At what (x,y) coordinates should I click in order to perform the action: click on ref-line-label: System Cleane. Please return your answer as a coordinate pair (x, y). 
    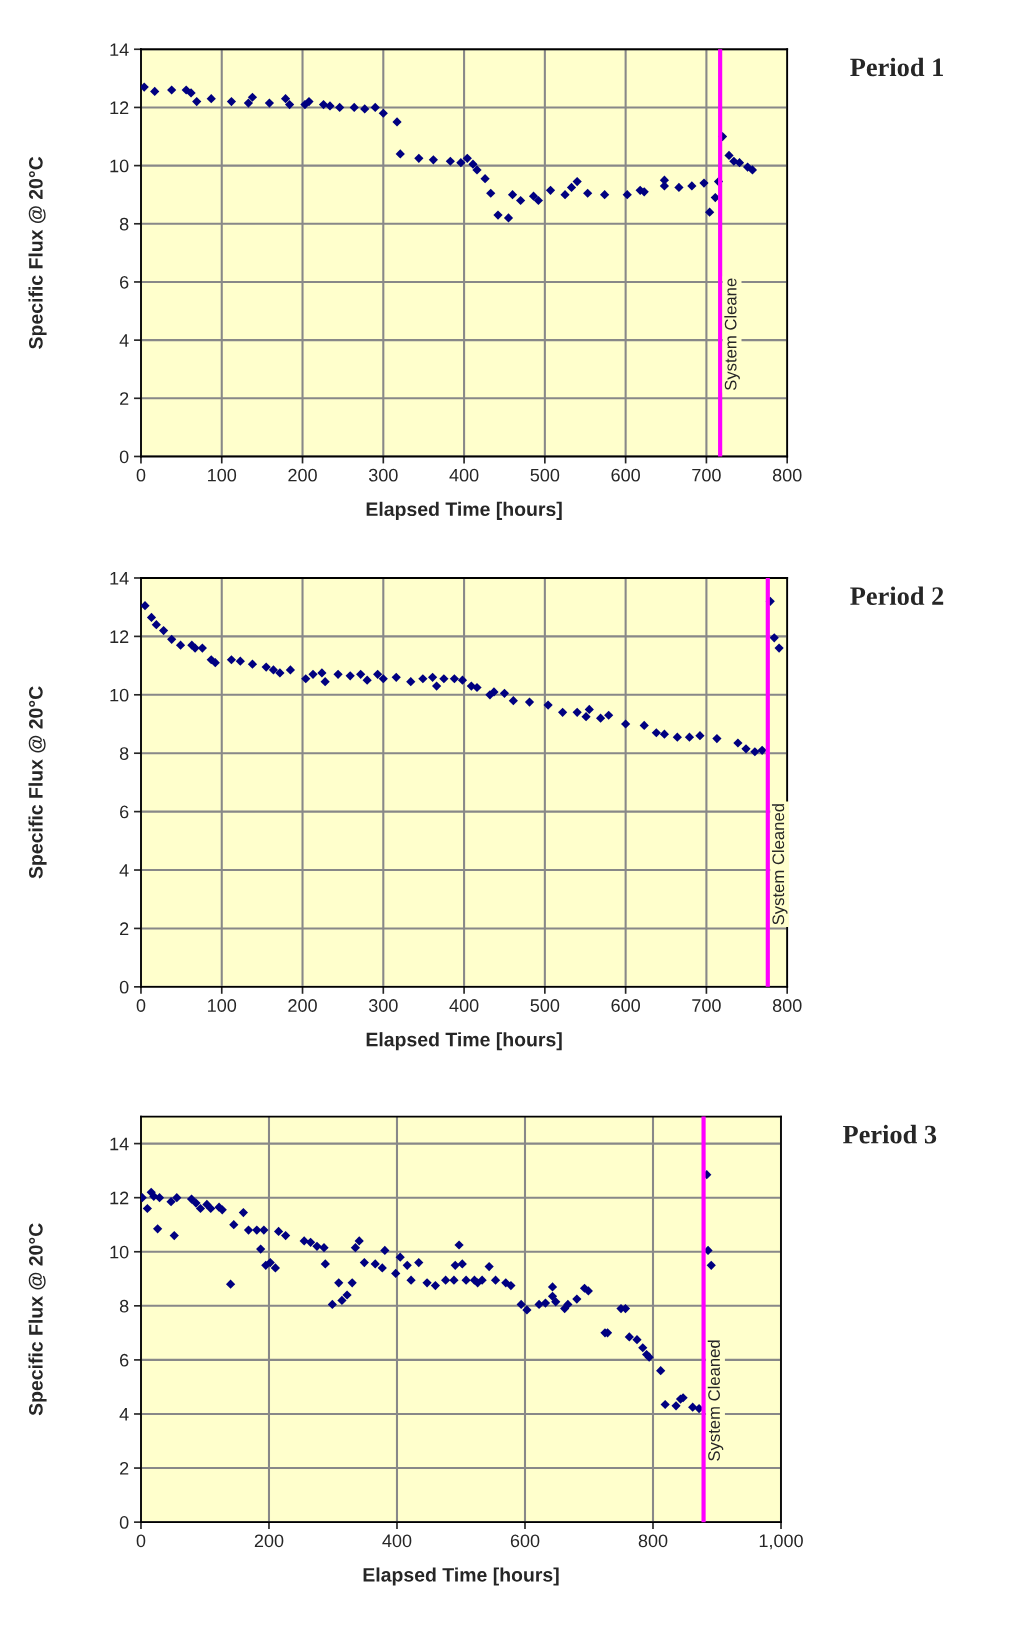
    Looking at the image, I should click on (732, 334).